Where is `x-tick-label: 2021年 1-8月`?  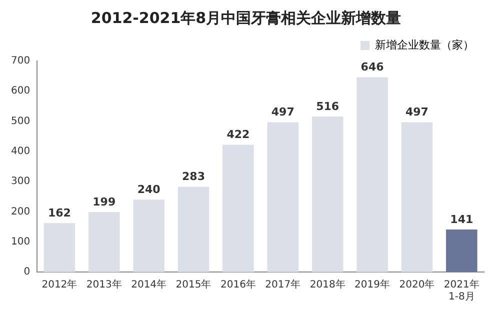 x-tick-label: 2021年 1-8月 is located at coordinates (462, 290).